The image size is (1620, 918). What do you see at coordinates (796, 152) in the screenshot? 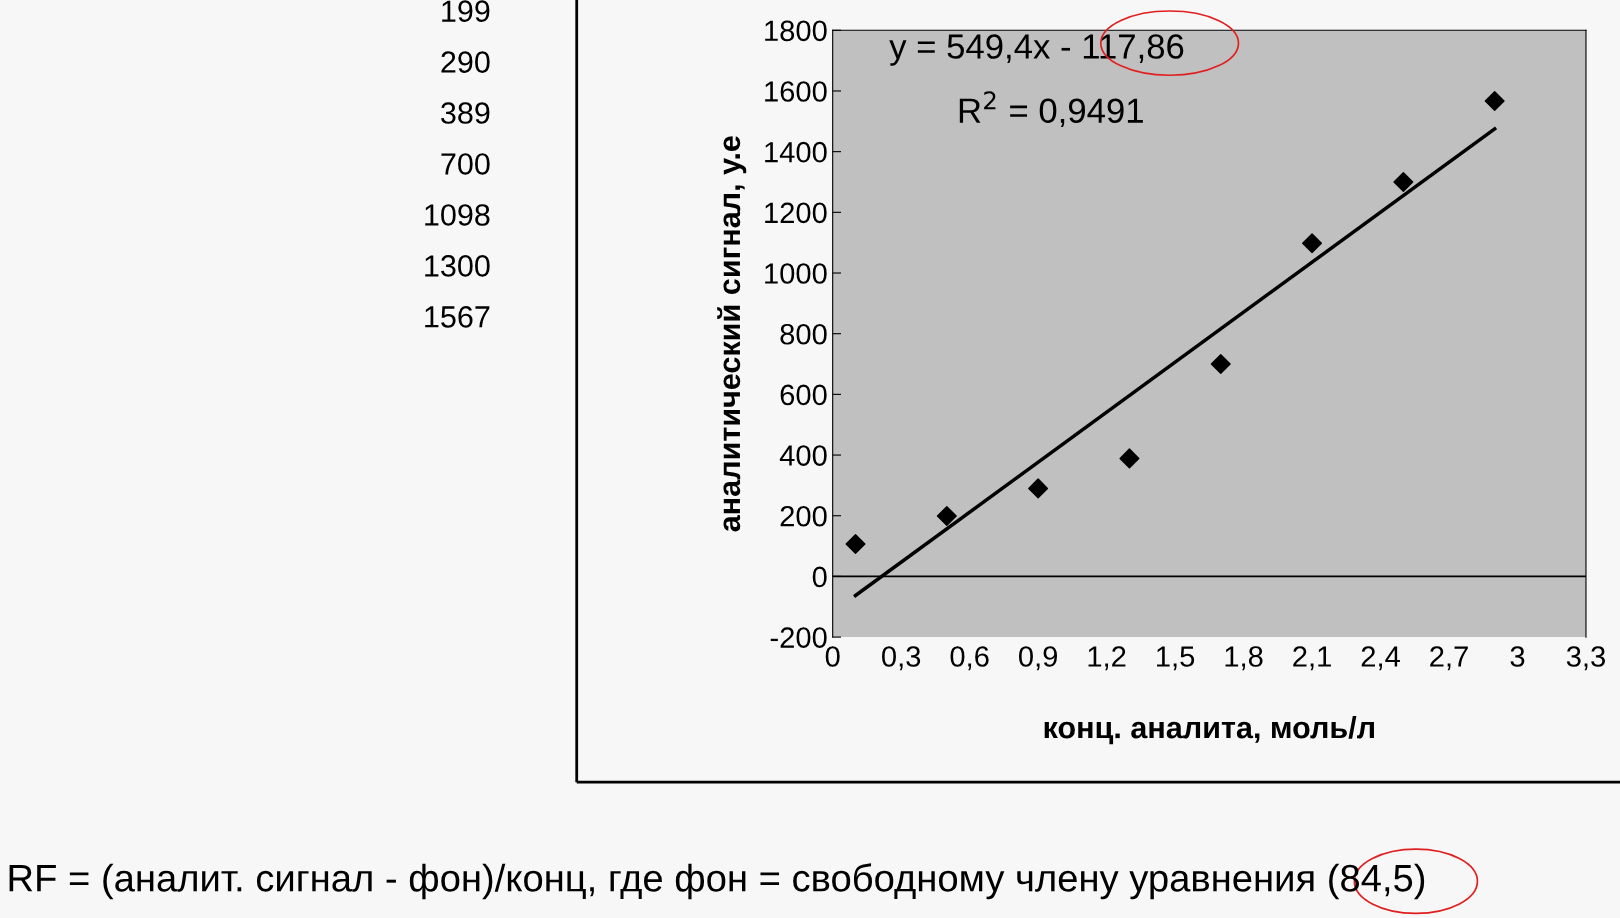
I see `y-tick-label: 1400` at bounding box center [796, 152].